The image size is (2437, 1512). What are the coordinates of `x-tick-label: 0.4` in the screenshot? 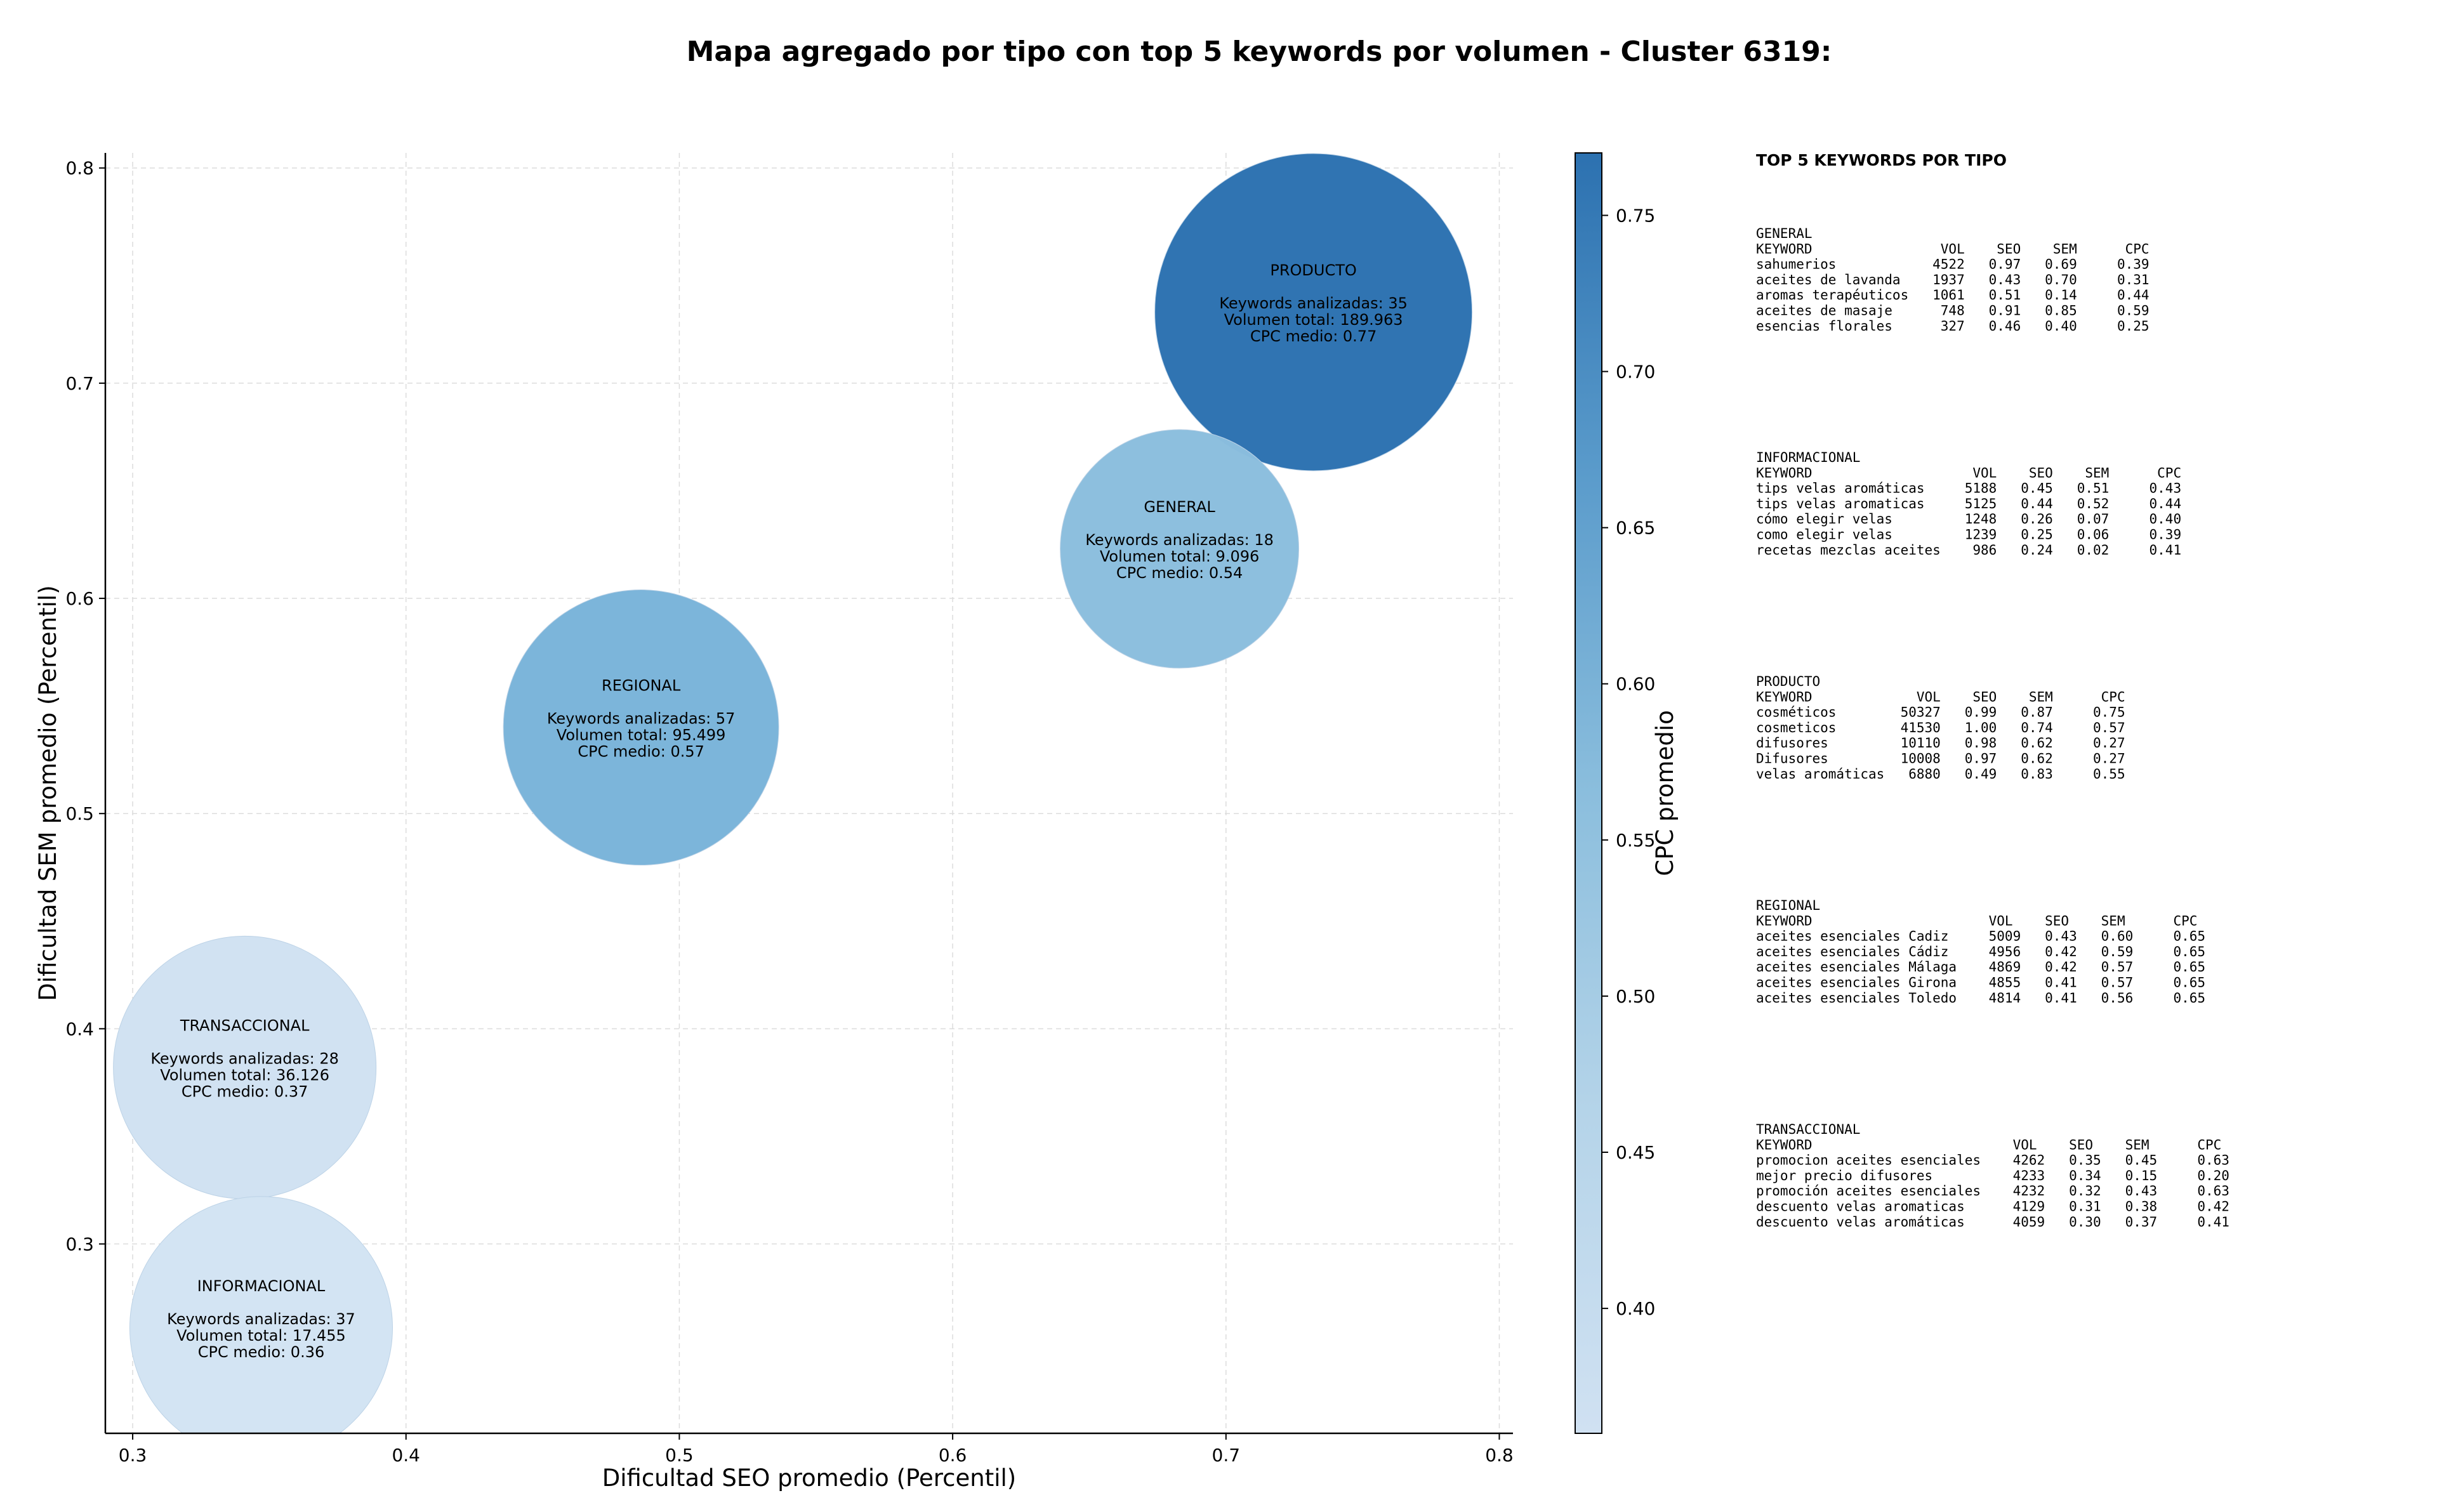 It's located at (406, 1456).